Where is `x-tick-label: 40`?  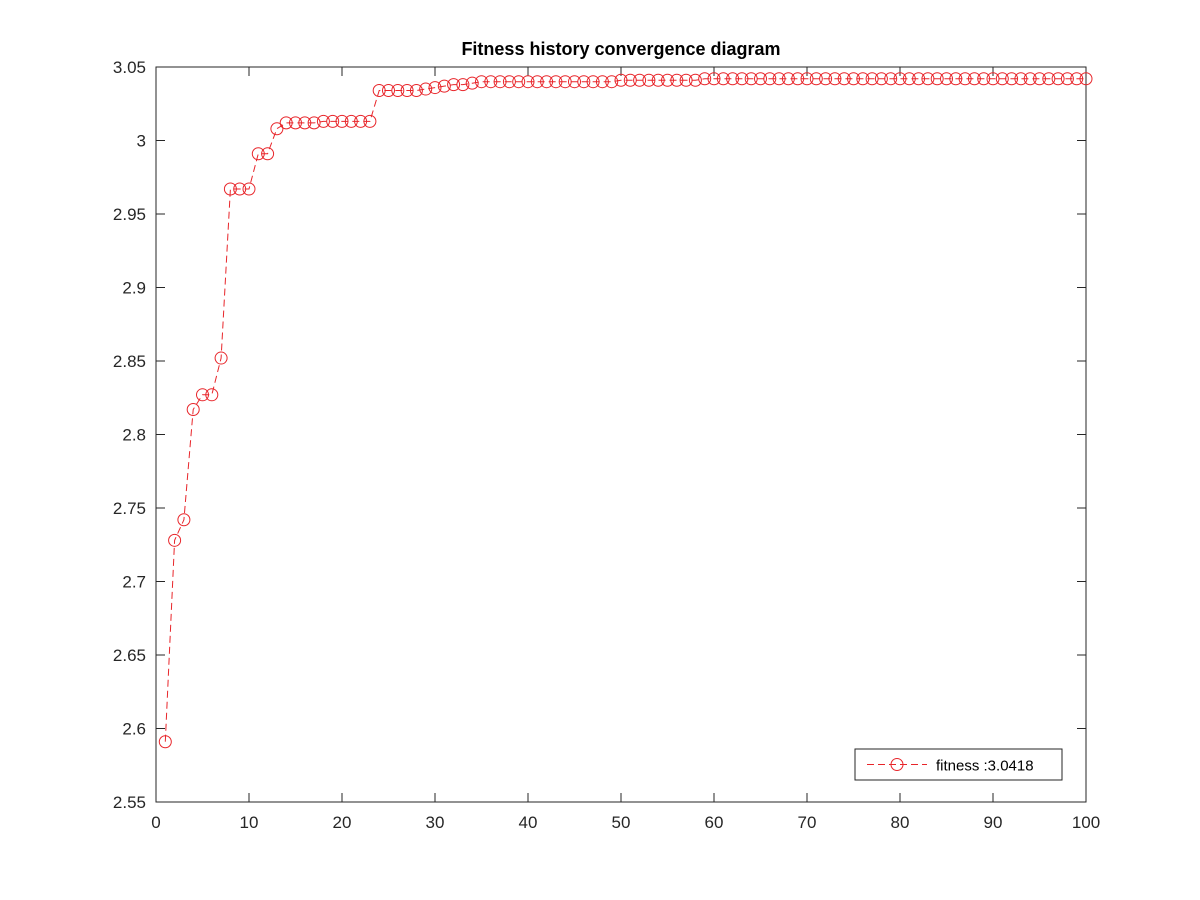 x-tick-label: 40 is located at coordinates (528, 822).